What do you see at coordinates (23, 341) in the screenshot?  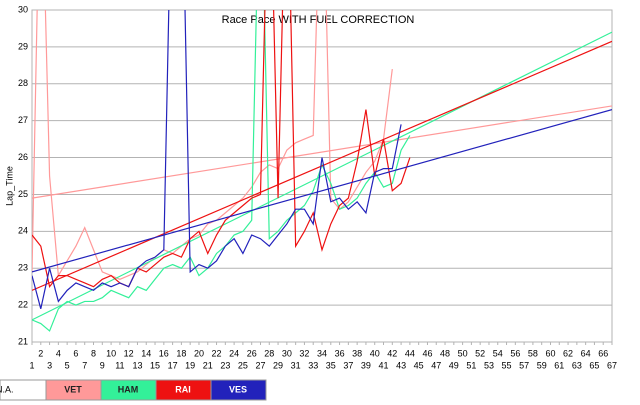 I see `y-tick-label: 21` at bounding box center [23, 341].